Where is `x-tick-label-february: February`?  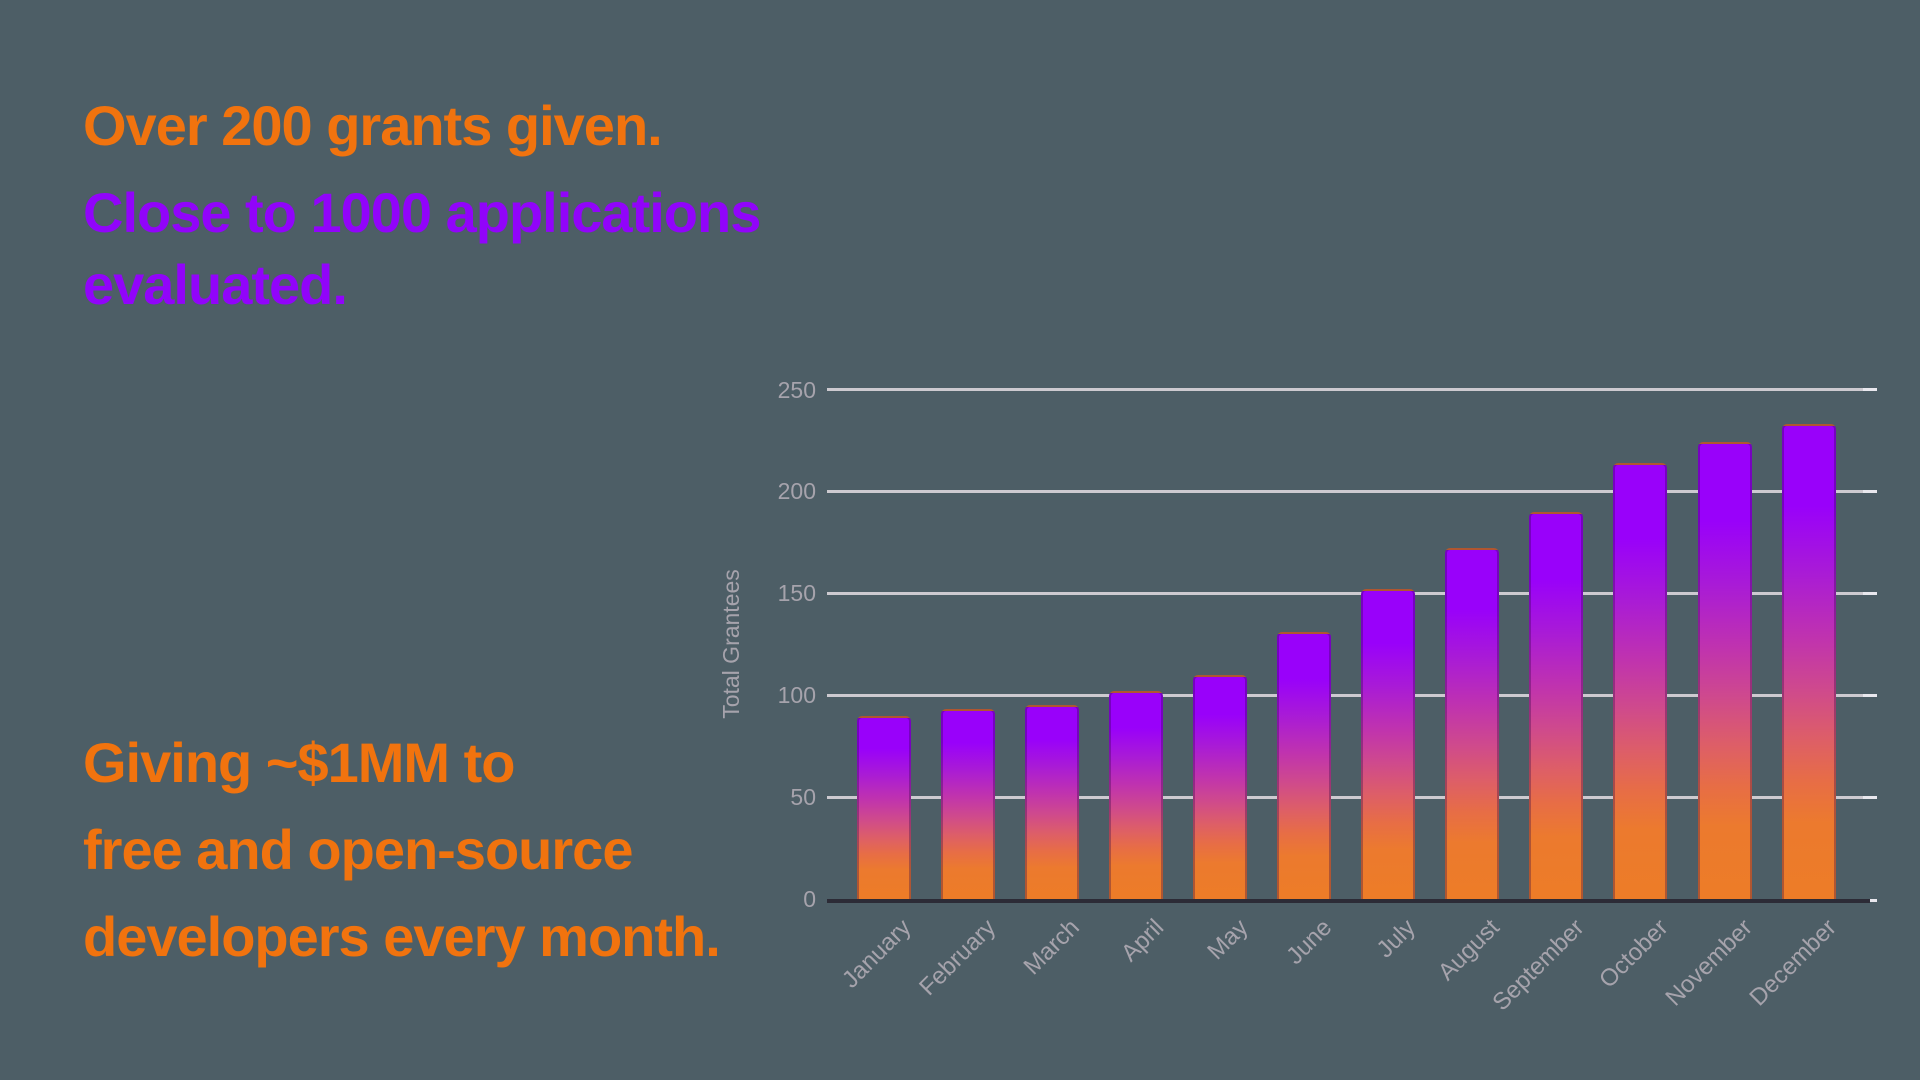 x-tick-label-february: February is located at coordinates (957, 958).